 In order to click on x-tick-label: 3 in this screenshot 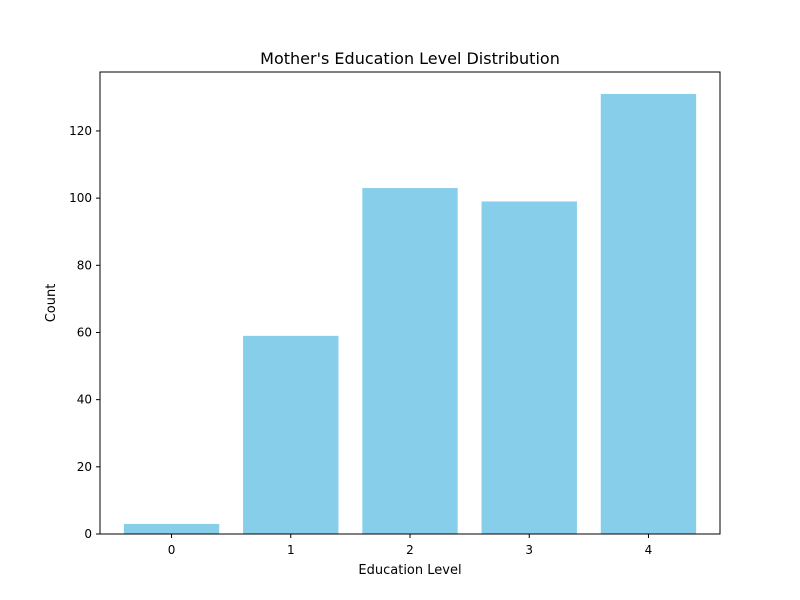, I will do `click(529, 550)`.